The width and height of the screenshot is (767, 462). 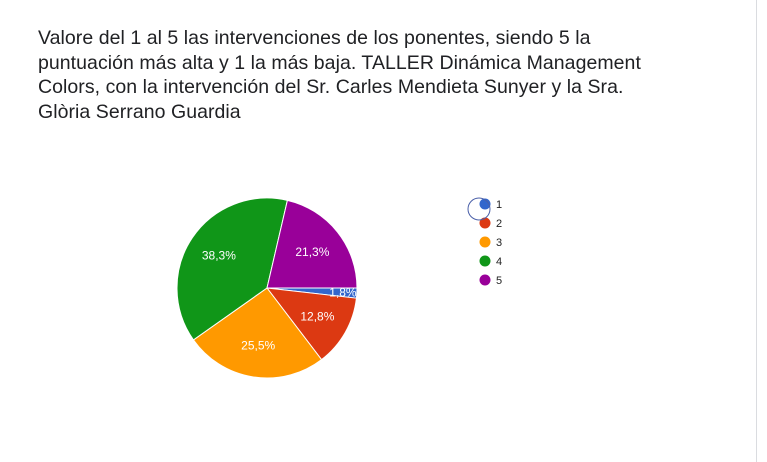 I want to click on chart-legend: 1 2 3 4 5, so click(x=484, y=242).